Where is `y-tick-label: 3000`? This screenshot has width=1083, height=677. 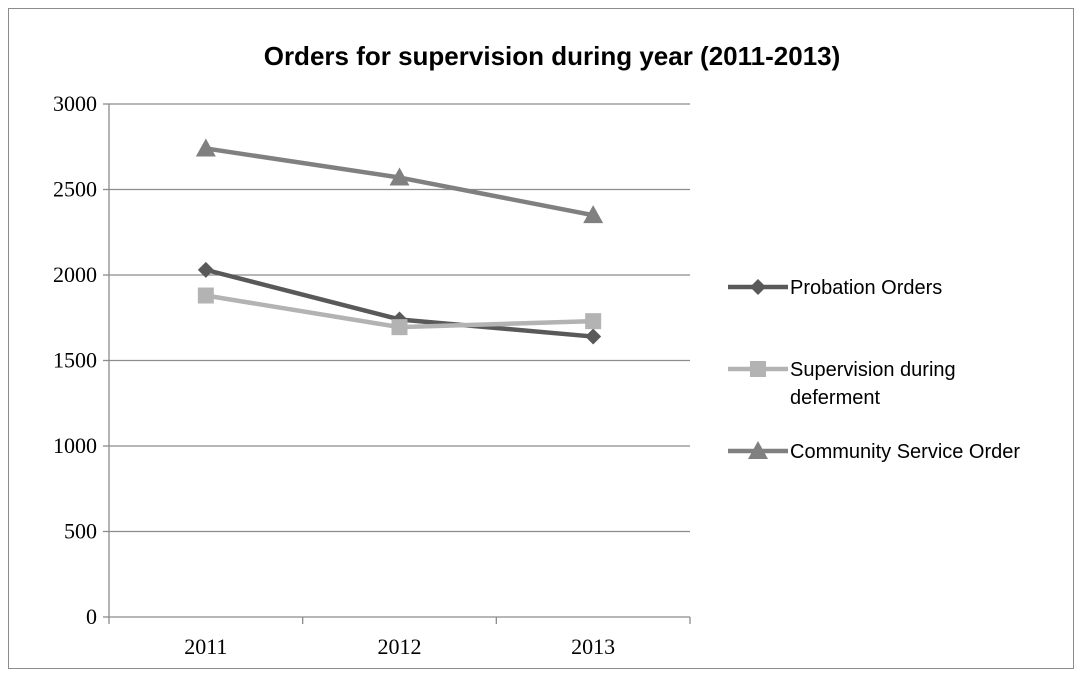 y-tick-label: 3000 is located at coordinates (75, 103).